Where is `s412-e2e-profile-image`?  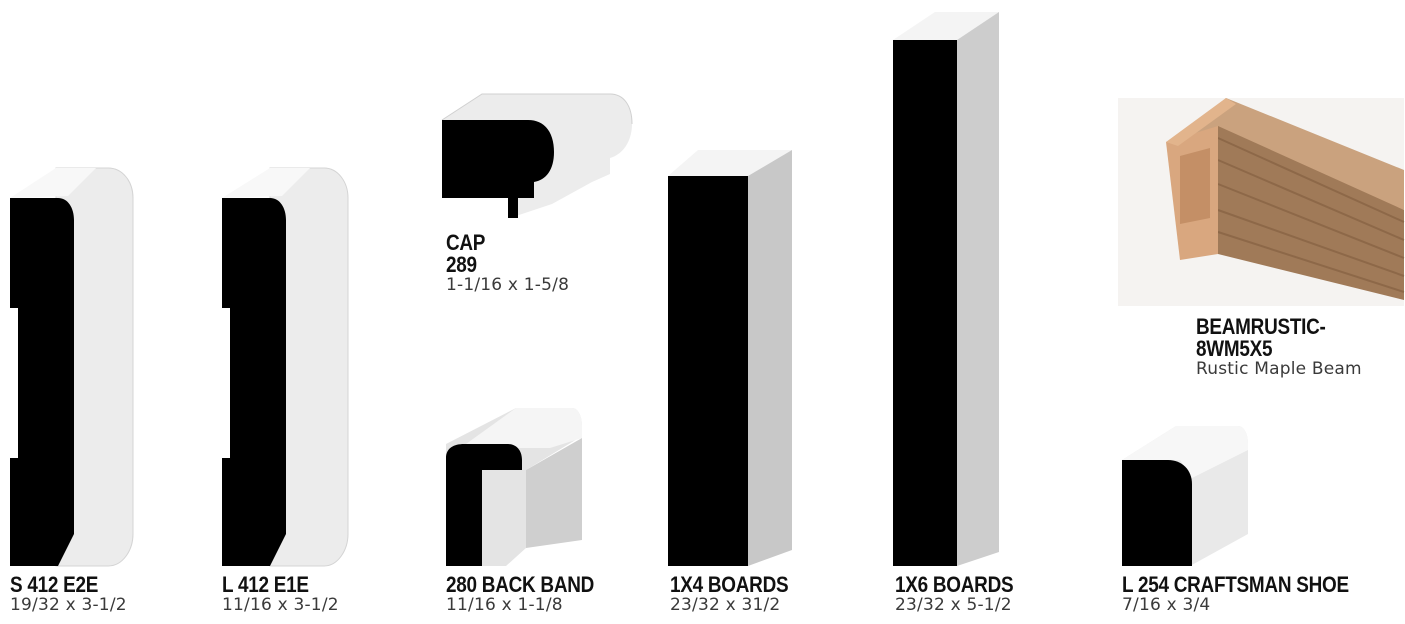 s412-e2e-profile-image is located at coordinates (72, 367).